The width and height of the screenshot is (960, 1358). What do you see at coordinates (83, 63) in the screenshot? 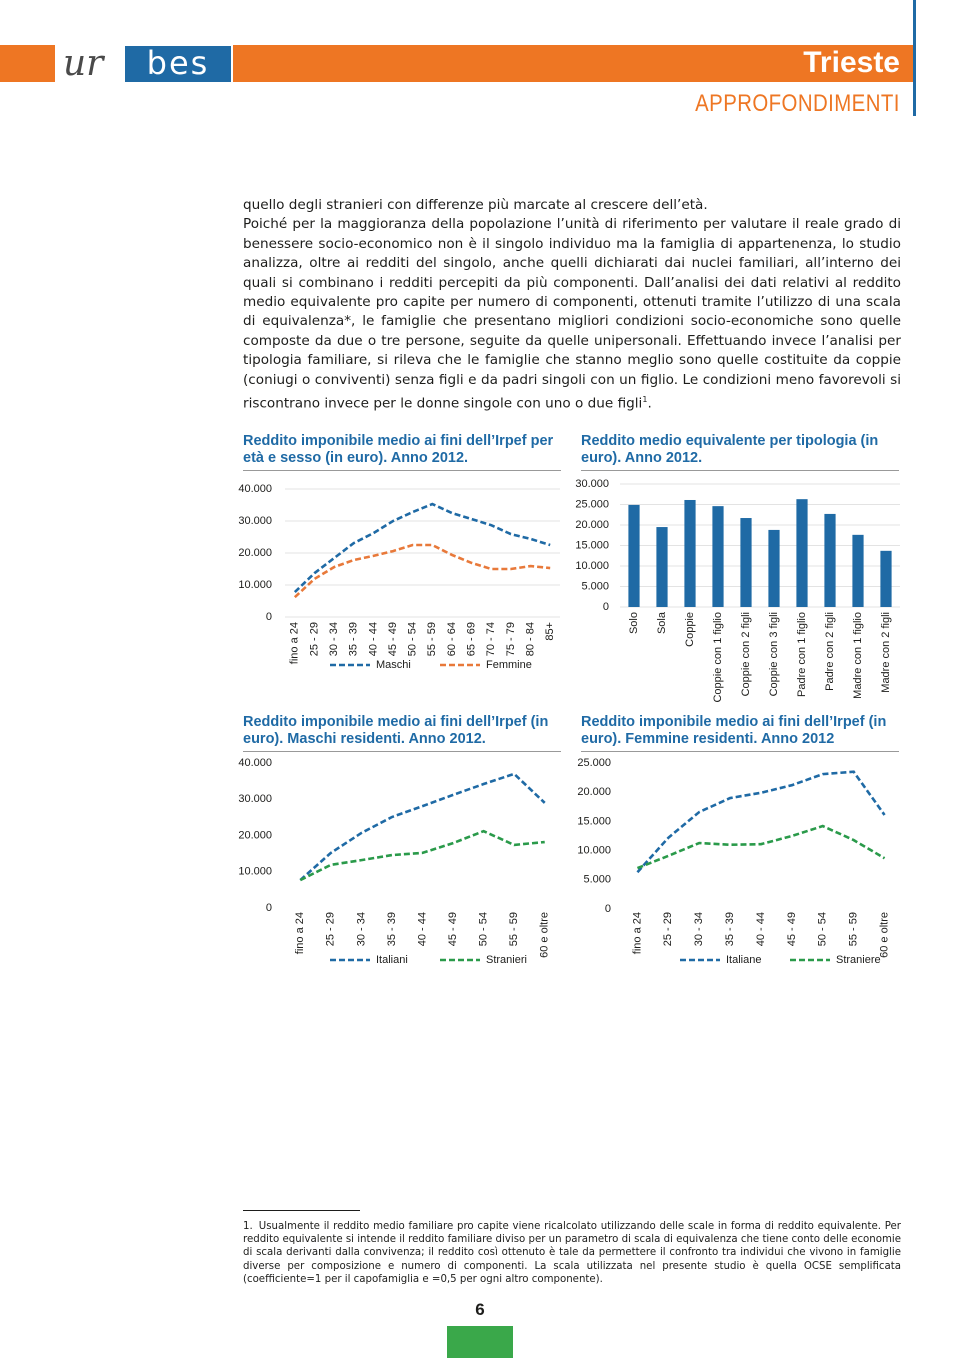
I see `logo-left: ur` at bounding box center [83, 63].